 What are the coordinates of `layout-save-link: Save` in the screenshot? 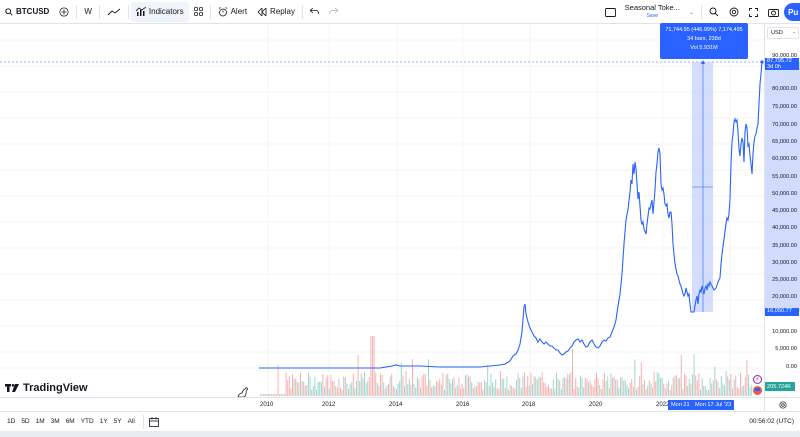 It's located at (652, 16).